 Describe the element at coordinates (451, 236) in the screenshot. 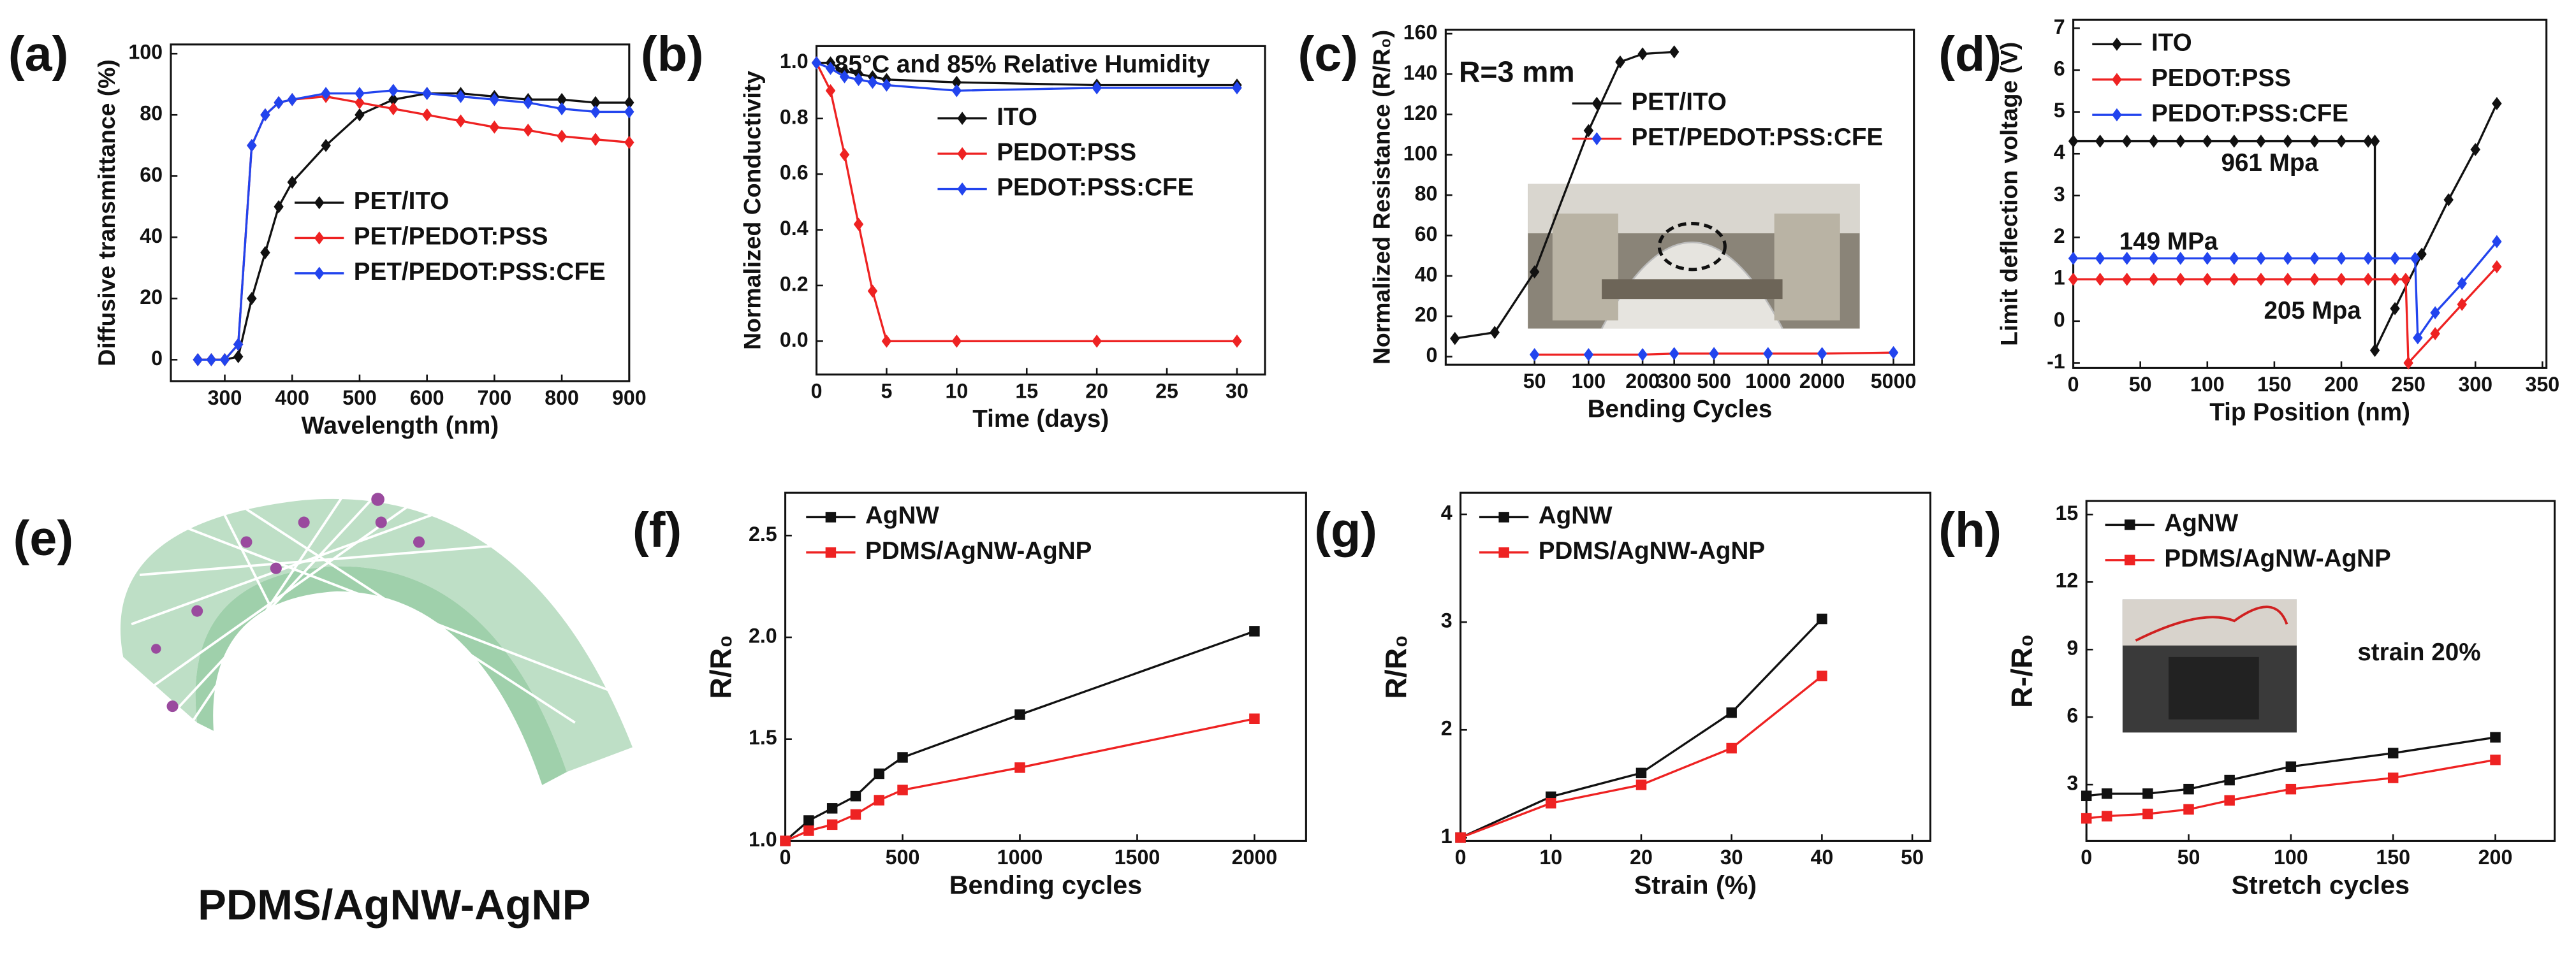

I see `legend-label: PET/PEDOT:PSS` at that location.